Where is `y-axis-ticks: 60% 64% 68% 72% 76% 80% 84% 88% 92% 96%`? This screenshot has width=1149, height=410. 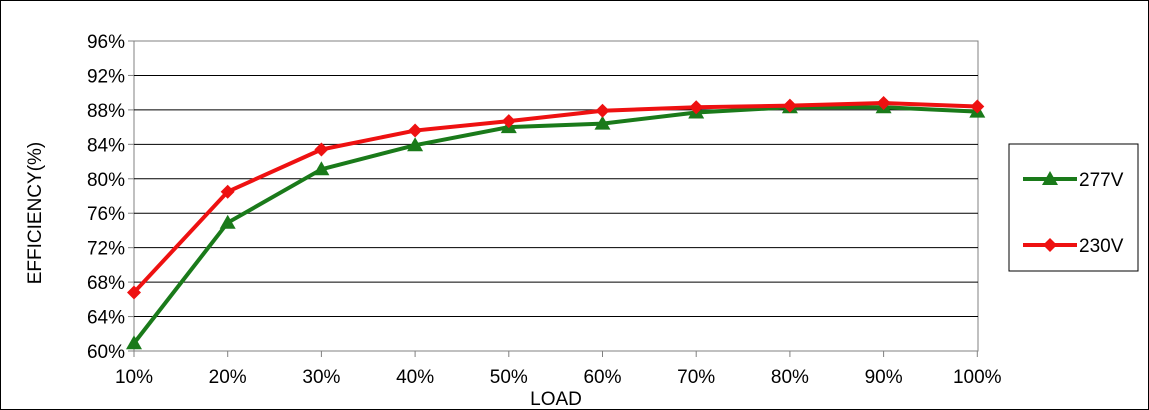 y-axis-ticks: 60% 64% 68% 72% 76% 80% 84% 88% 92% 96% is located at coordinates (110, 197).